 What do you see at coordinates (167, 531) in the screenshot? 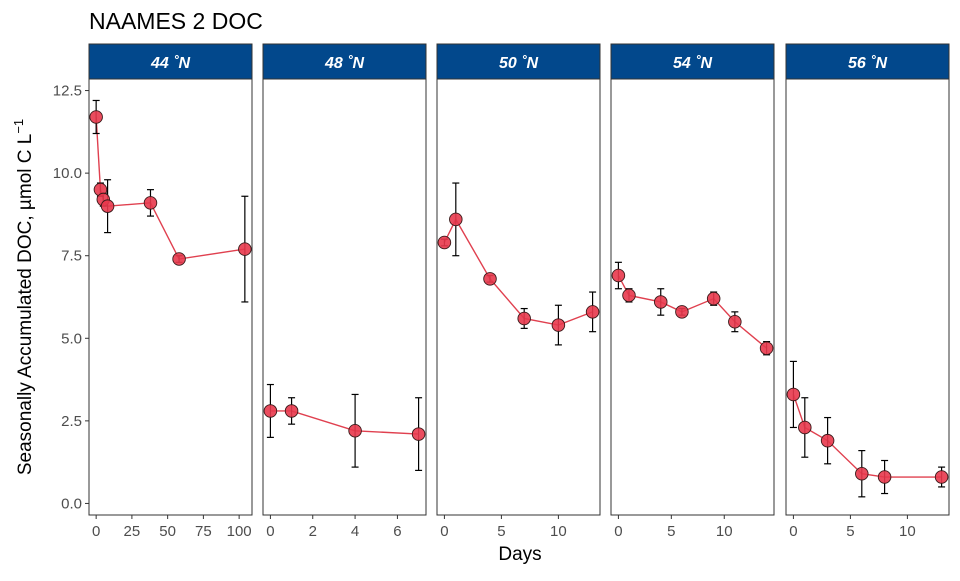
I see `x-tick-label: 50` at bounding box center [167, 531].